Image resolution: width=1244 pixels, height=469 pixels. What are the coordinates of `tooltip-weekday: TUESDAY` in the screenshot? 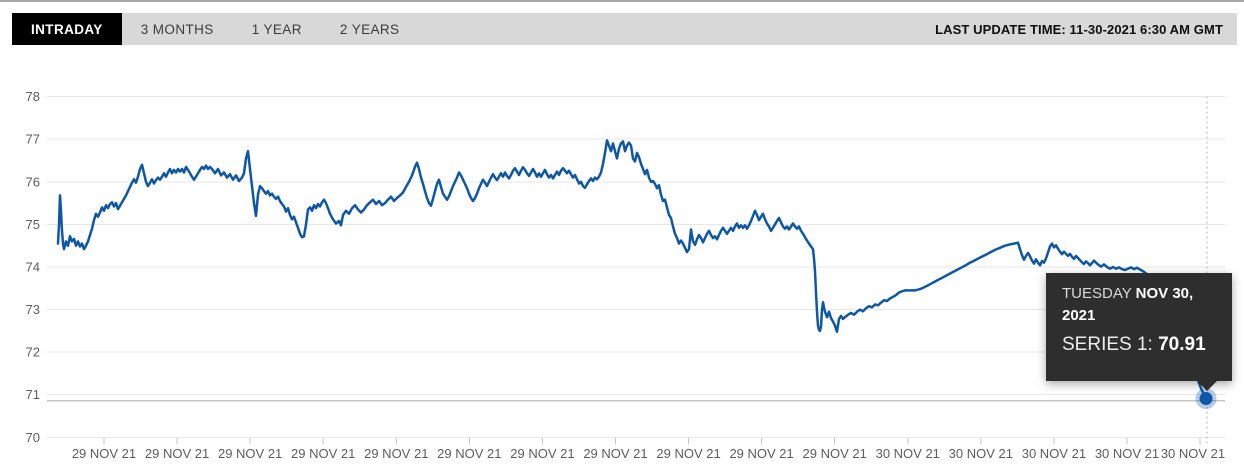 It's located at (1099, 293).